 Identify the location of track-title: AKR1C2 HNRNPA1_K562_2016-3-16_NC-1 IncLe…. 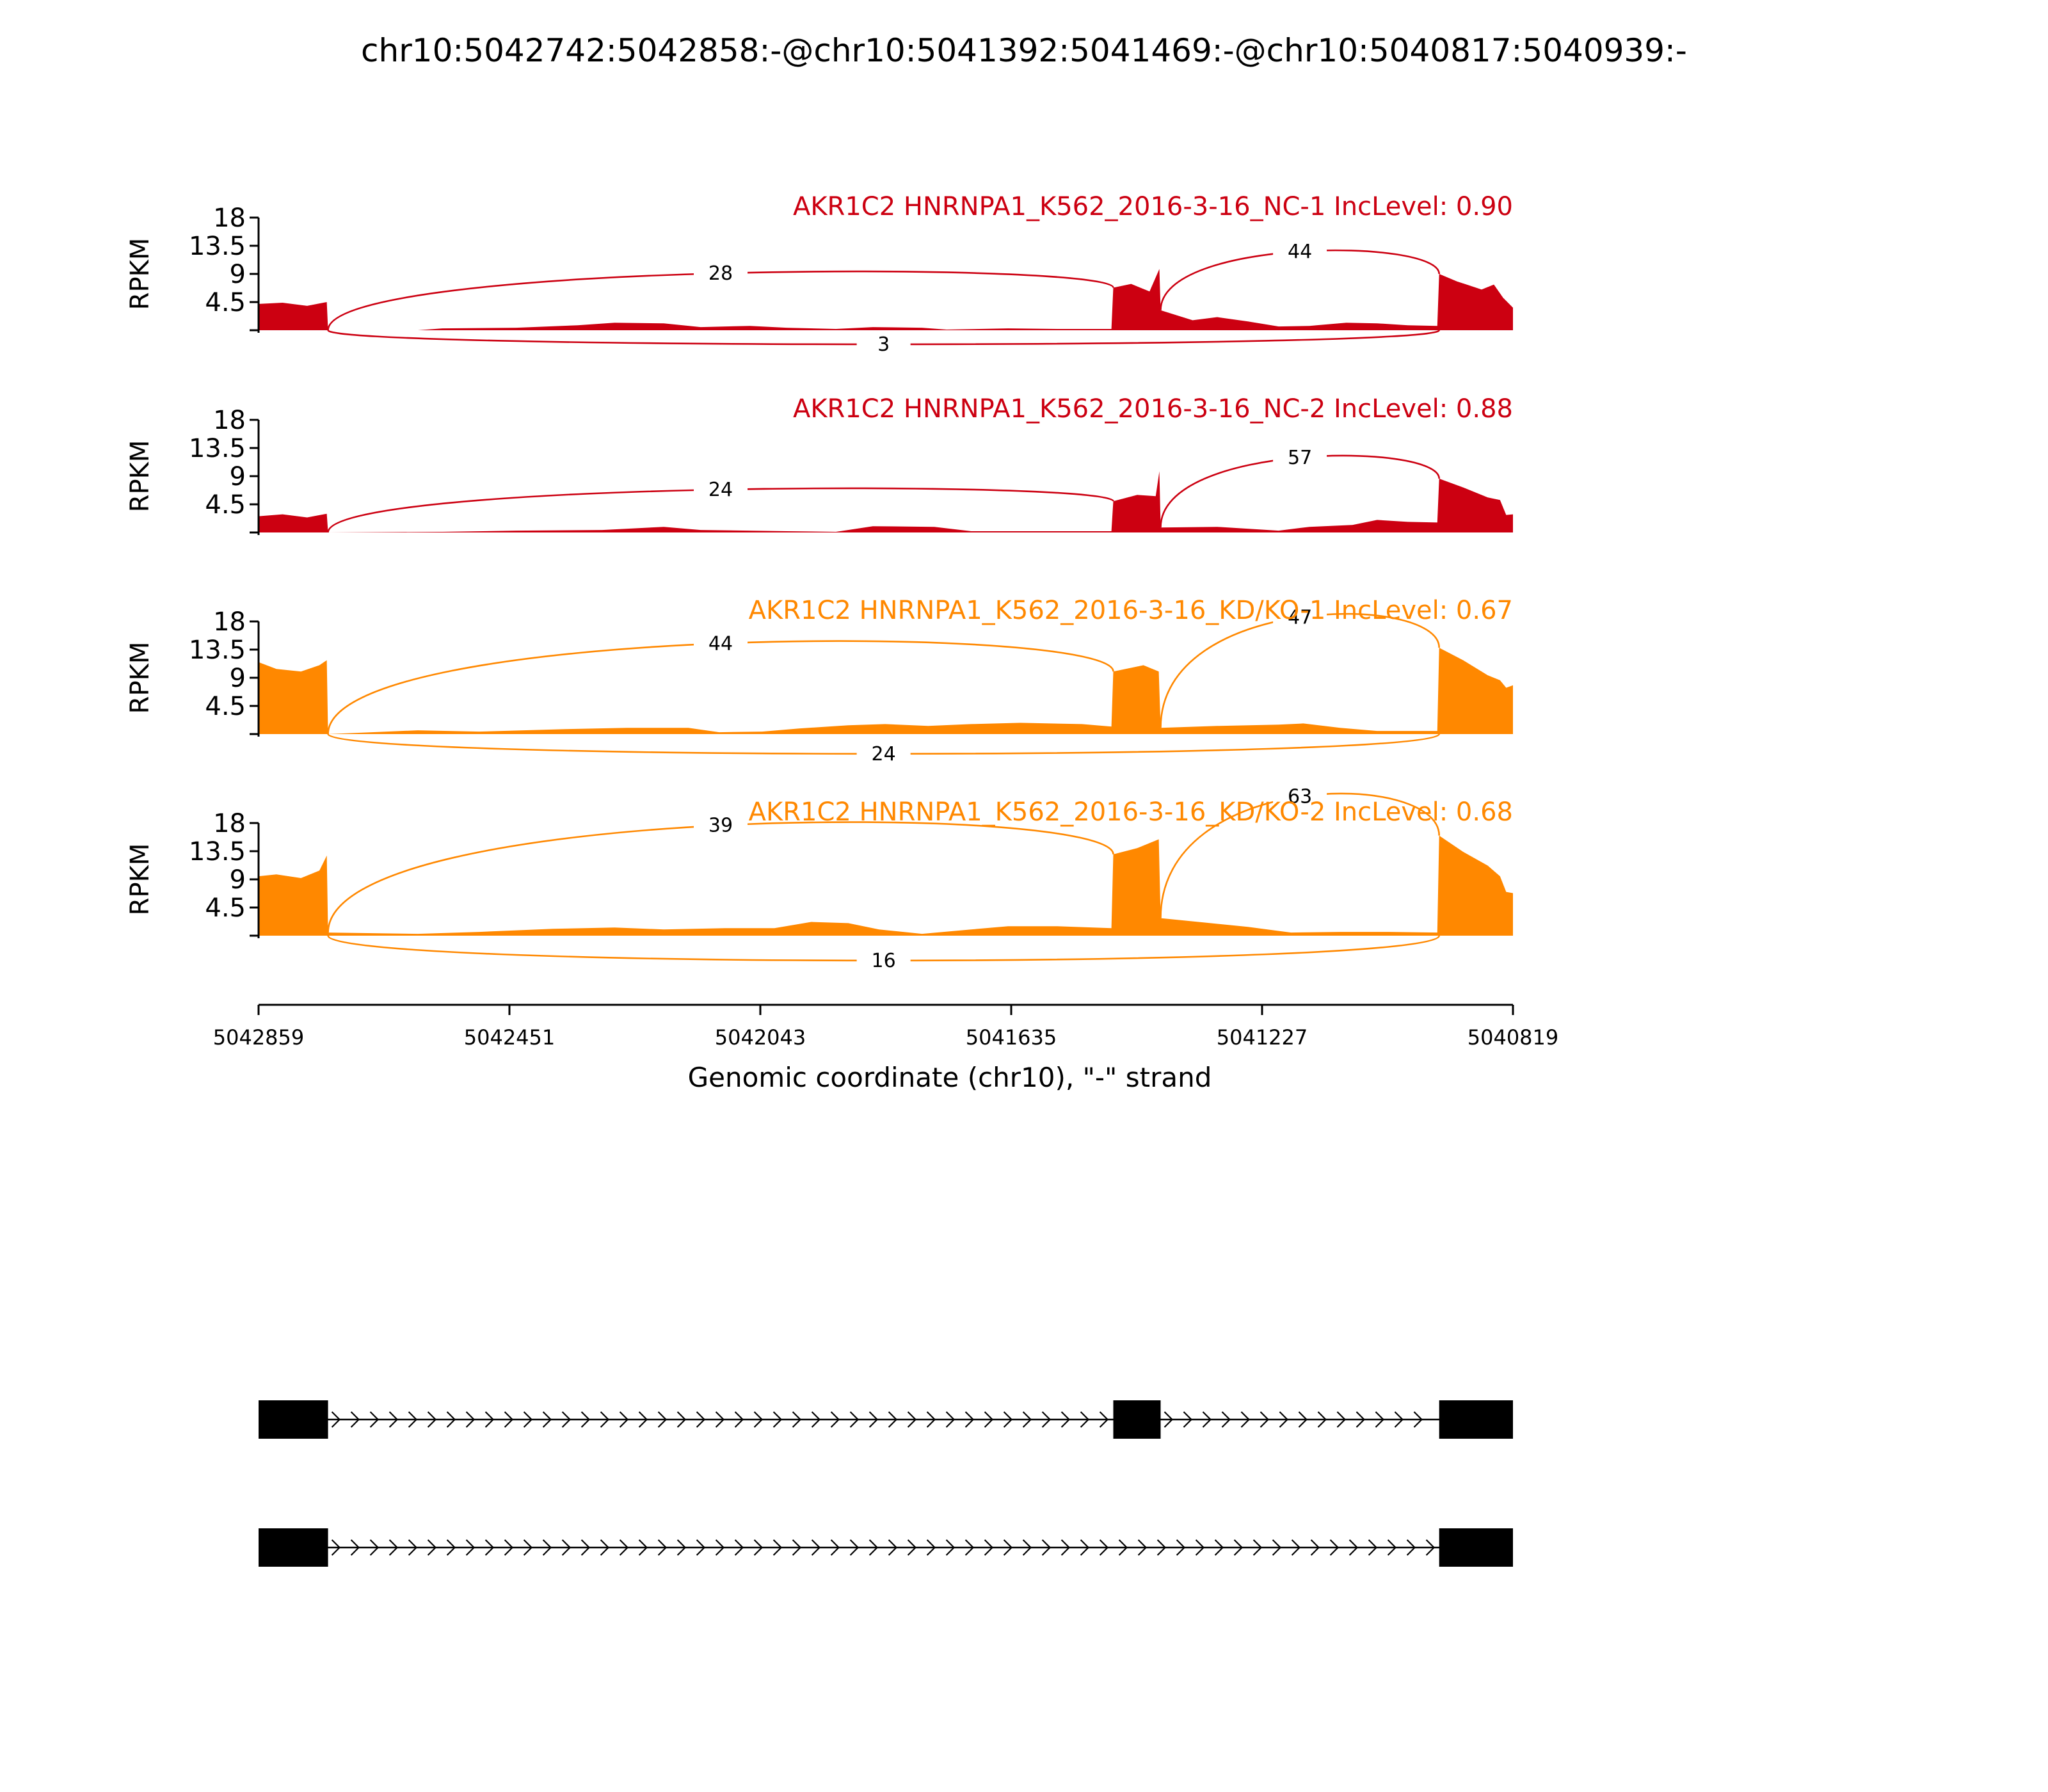
(1153, 206).